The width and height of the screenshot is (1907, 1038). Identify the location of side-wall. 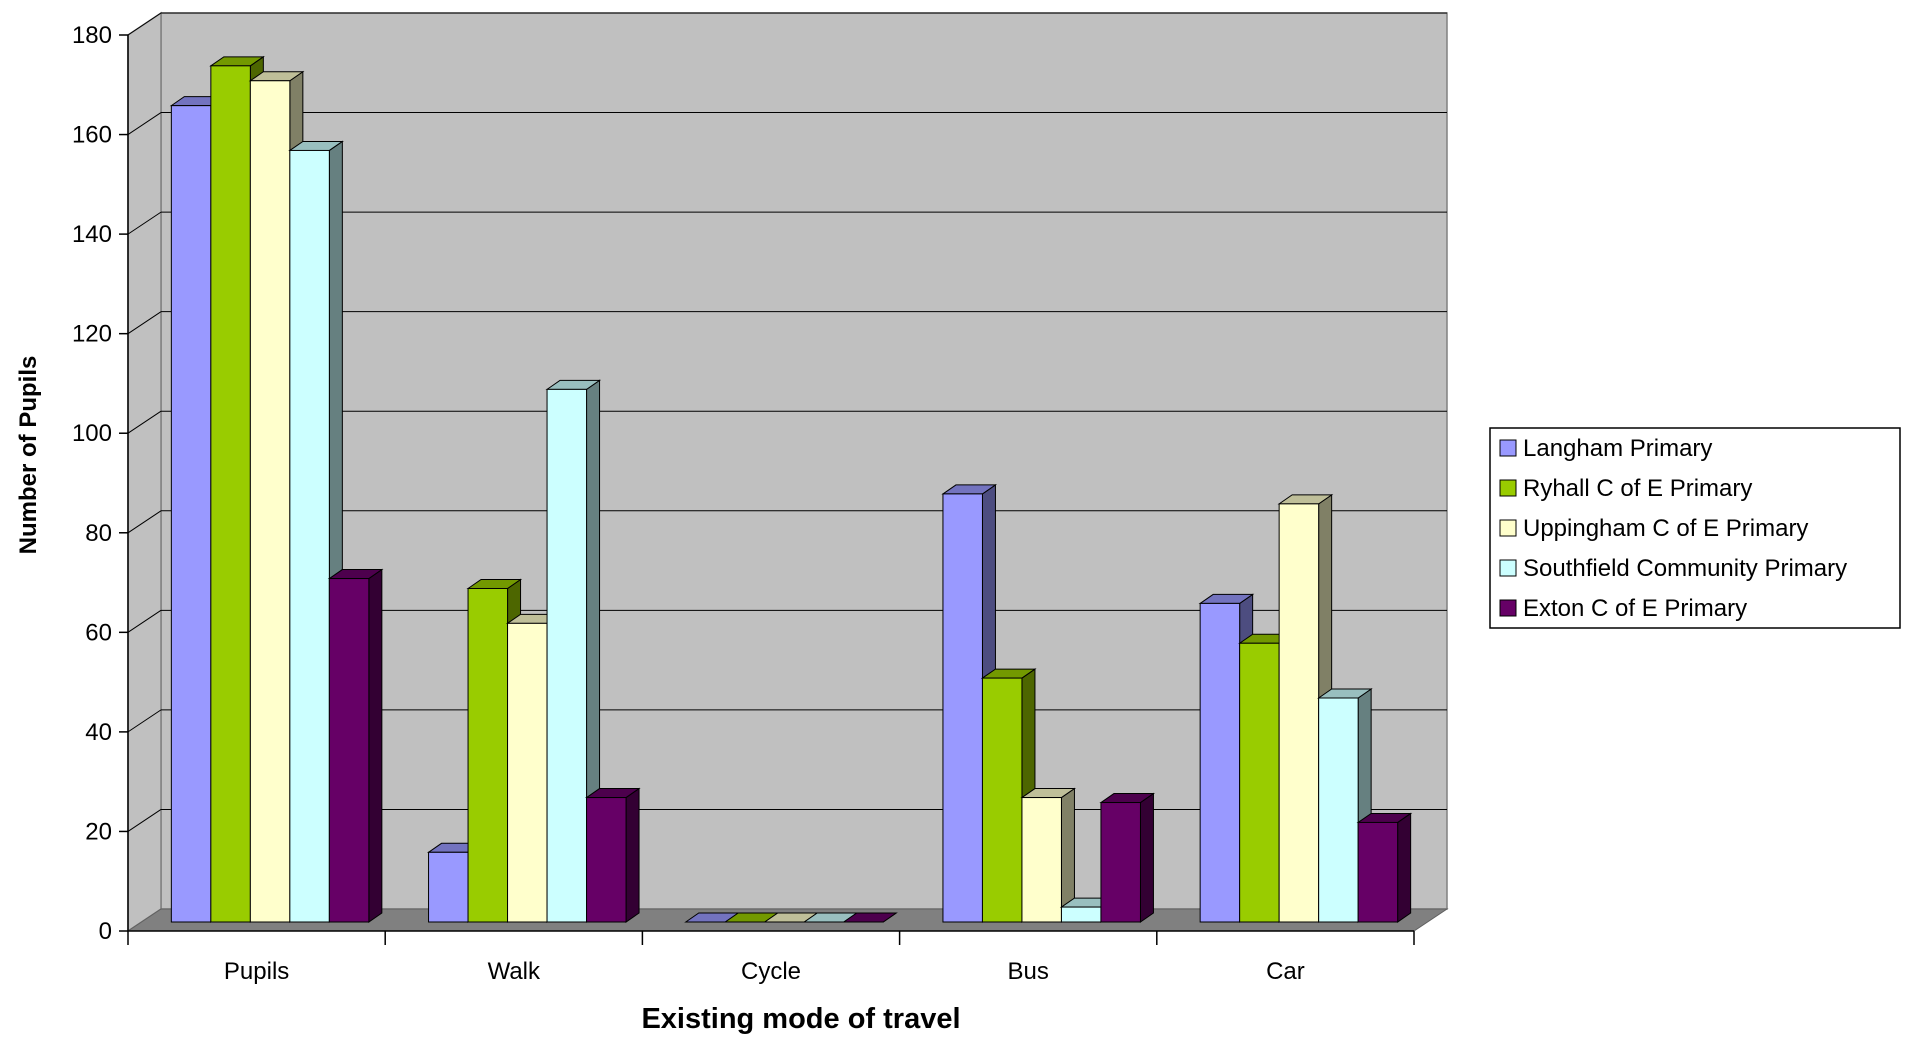
(144, 472).